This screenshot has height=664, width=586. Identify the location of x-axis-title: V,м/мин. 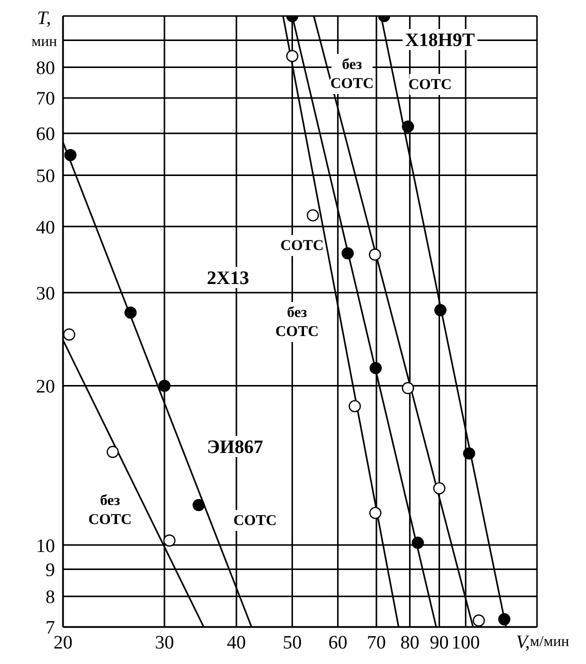
(543, 642).